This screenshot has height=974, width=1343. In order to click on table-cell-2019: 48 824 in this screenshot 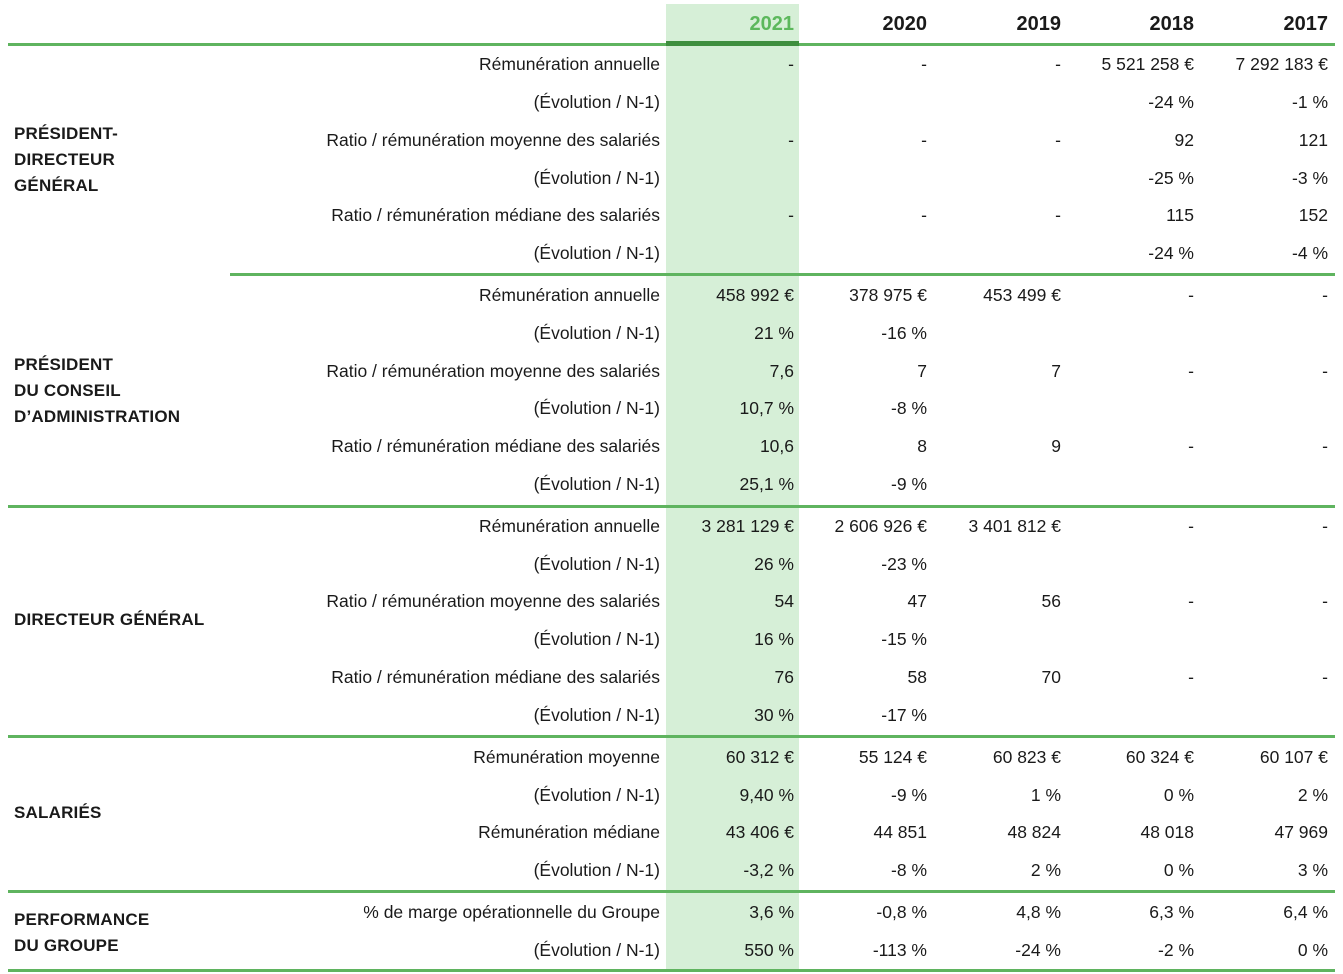, I will do `click(1034, 832)`.